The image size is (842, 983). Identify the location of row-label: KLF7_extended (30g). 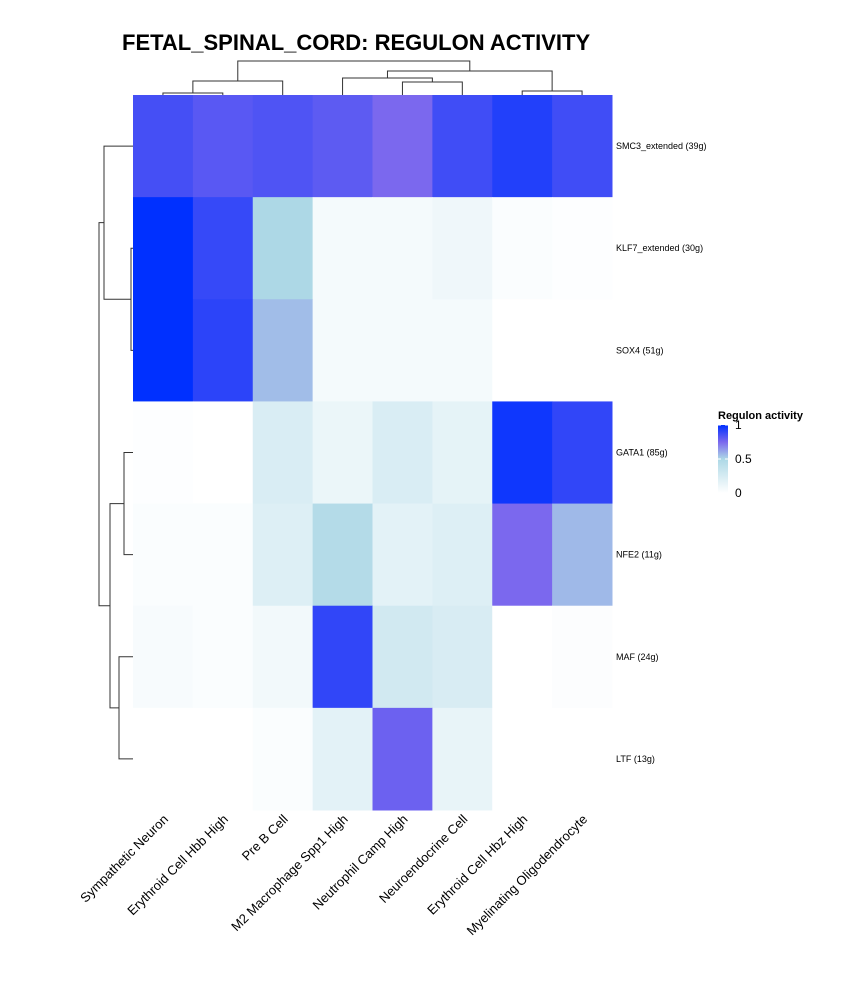
(659, 248).